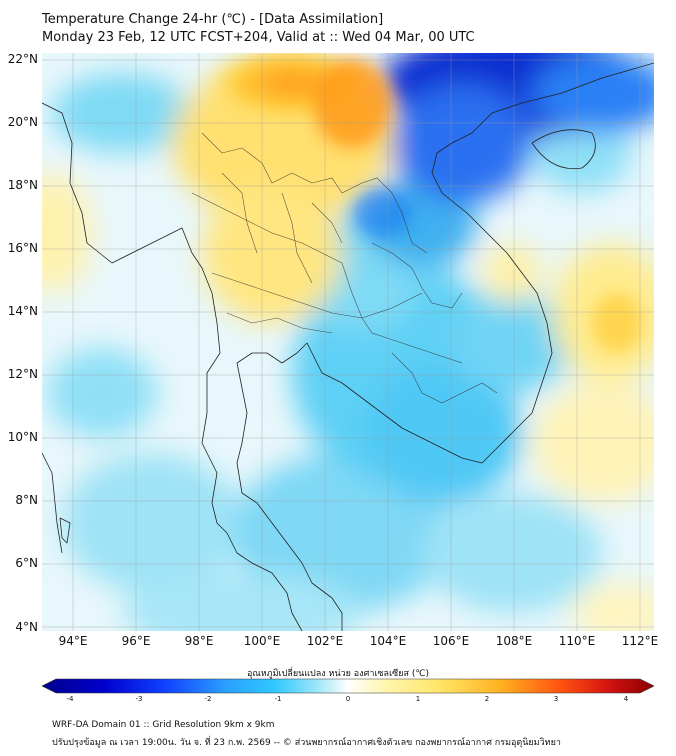 This screenshot has width=676, height=756. What do you see at coordinates (22, 437) in the screenshot?
I see `lat-label-10: 10°N` at bounding box center [22, 437].